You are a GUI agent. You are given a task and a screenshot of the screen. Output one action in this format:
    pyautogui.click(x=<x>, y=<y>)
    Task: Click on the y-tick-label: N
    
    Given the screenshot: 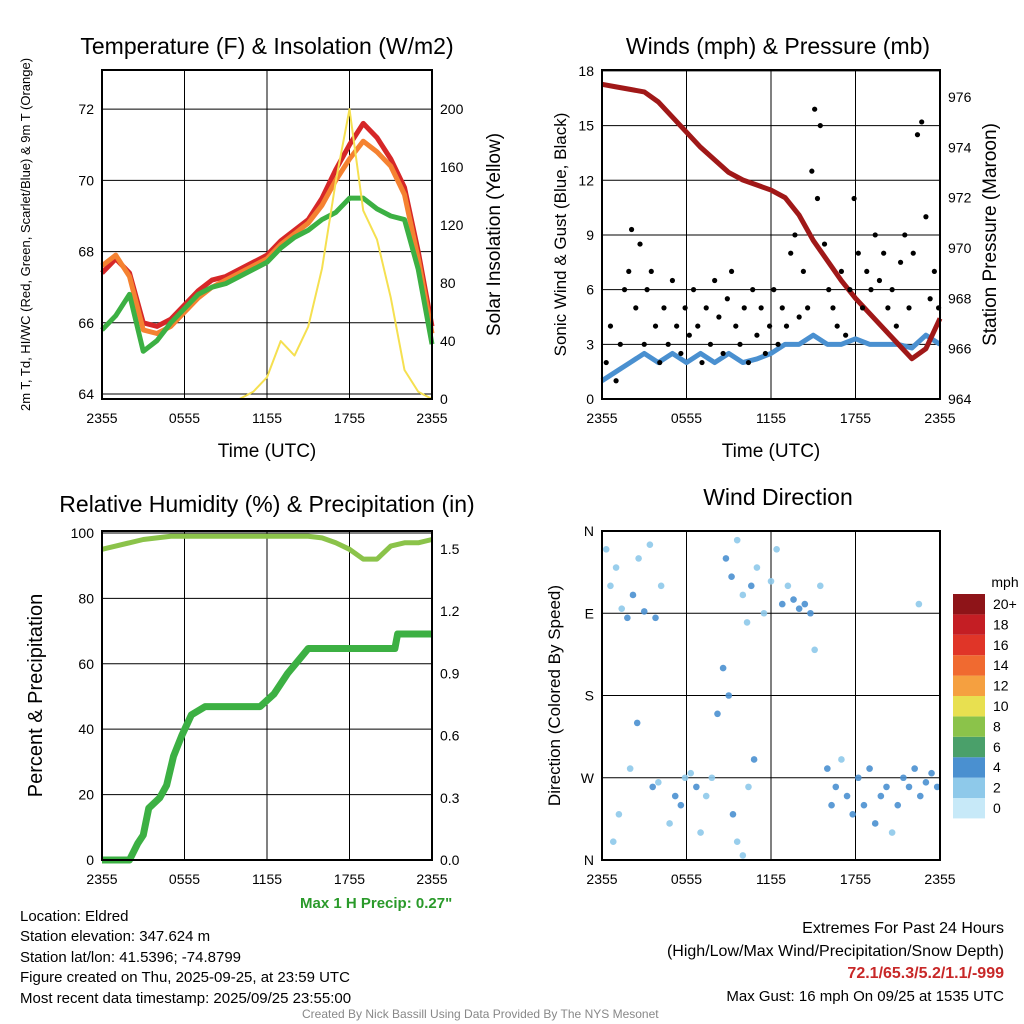 What is the action you would take?
    pyautogui.click(x=589, y=531)
    